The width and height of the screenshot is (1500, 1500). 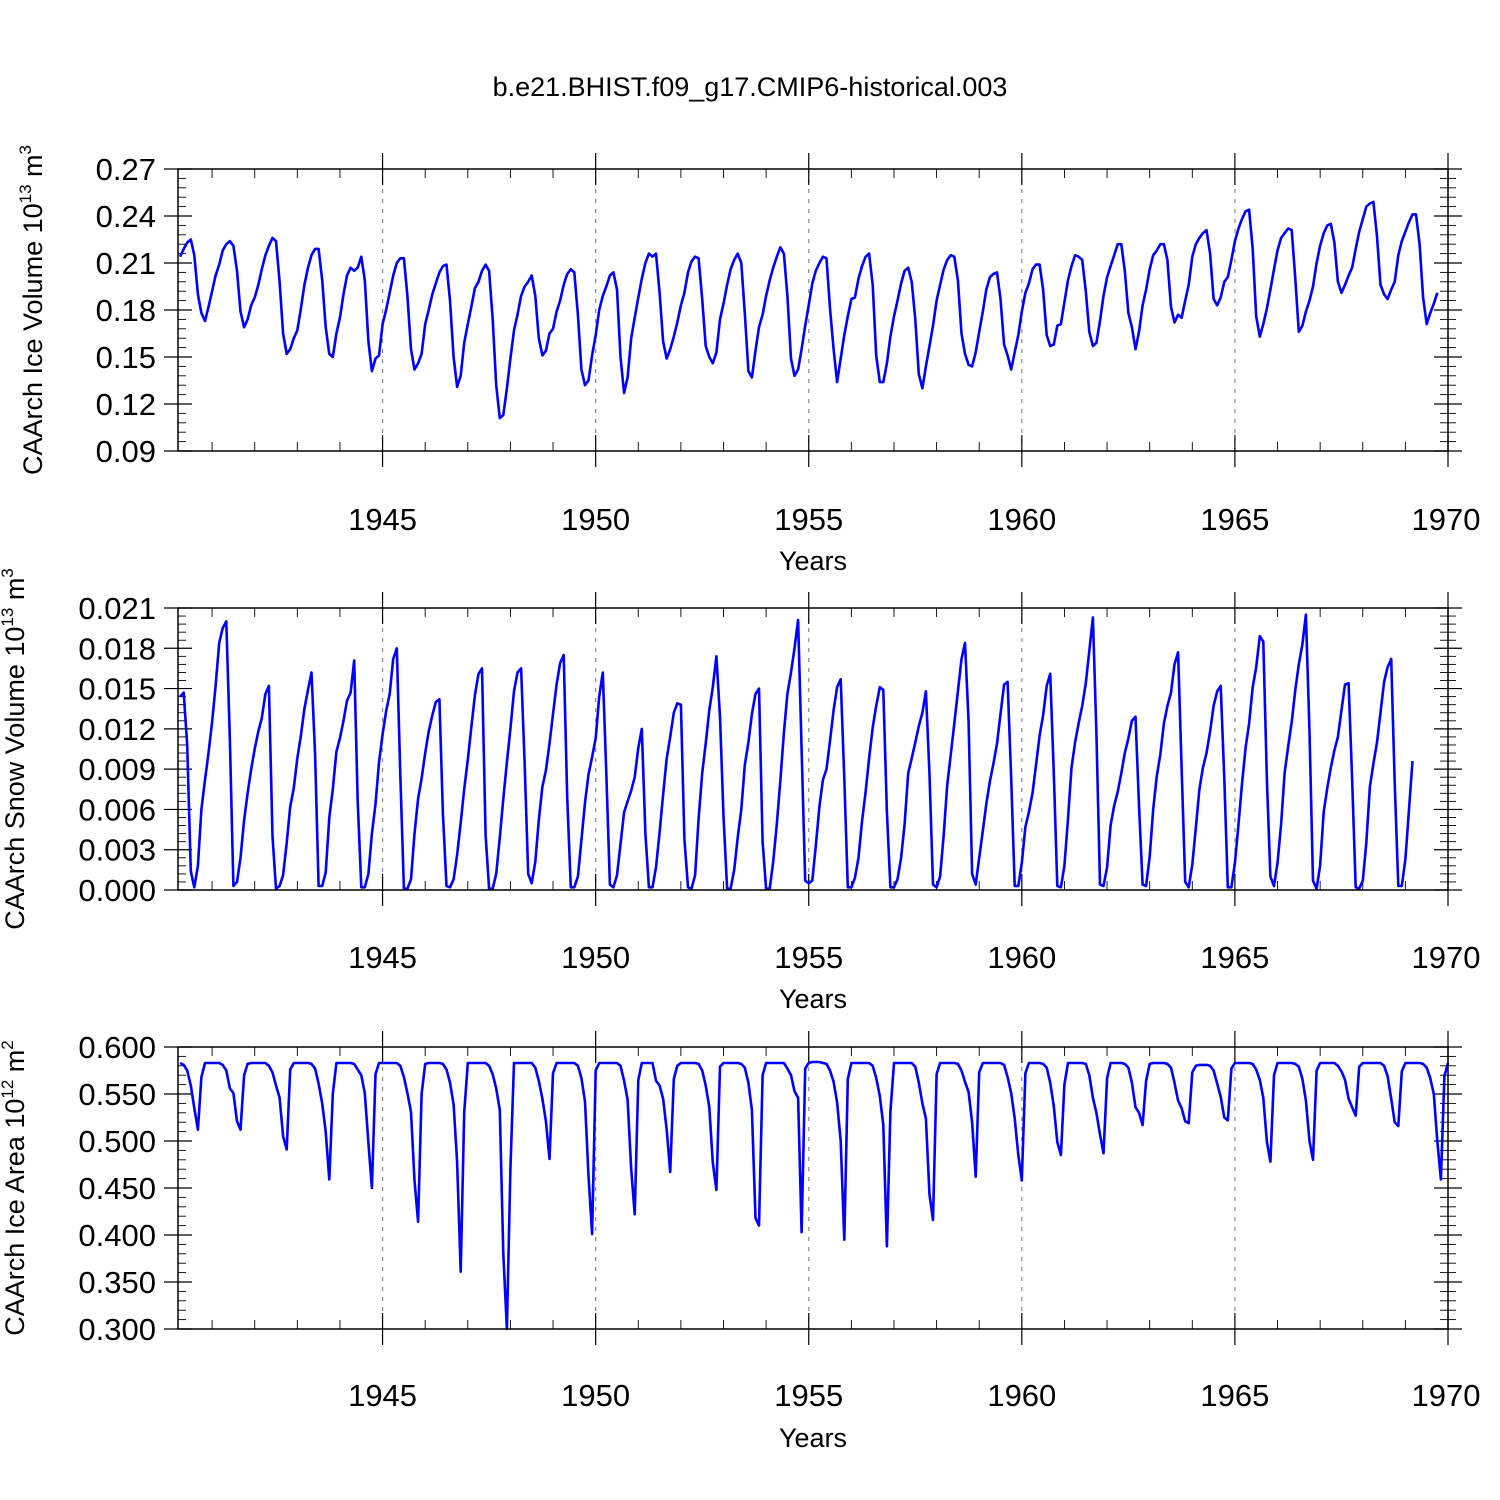 I want to click on y-tick-label: 0.000, so click(x=117, y=890).